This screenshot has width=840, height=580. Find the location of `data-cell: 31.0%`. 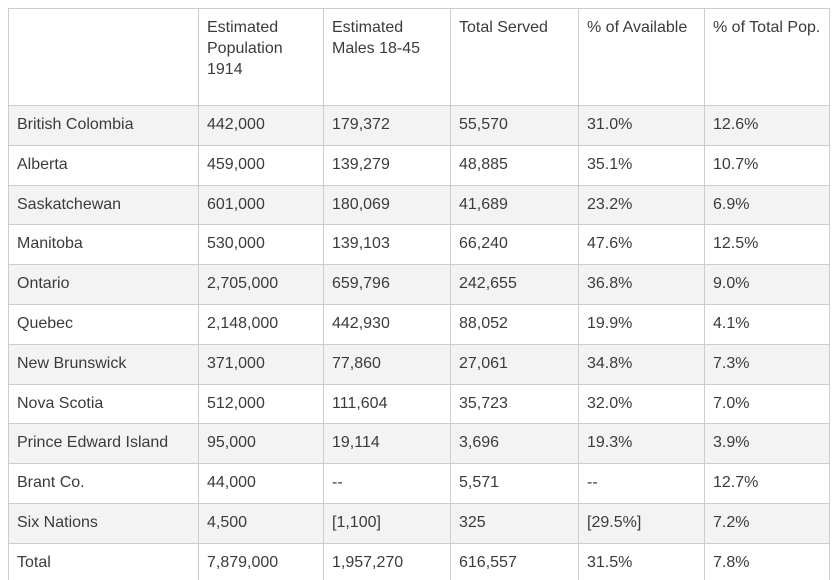

data-cell: 31.0% is located at coordinates (641, 125).